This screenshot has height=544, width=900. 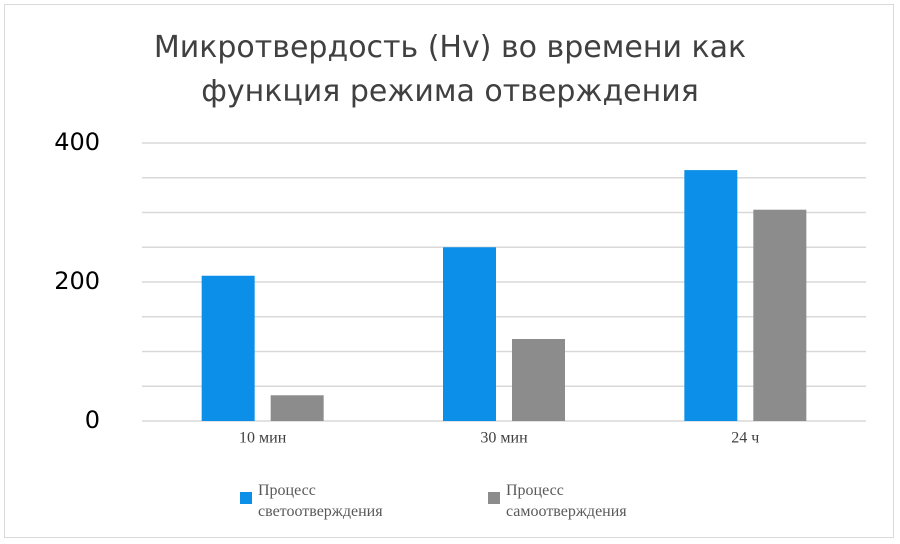 What do you see at coordinates (92, 420) in the screenshot?
I see `y-tick-label: 0` at bounding box center [92, 420].